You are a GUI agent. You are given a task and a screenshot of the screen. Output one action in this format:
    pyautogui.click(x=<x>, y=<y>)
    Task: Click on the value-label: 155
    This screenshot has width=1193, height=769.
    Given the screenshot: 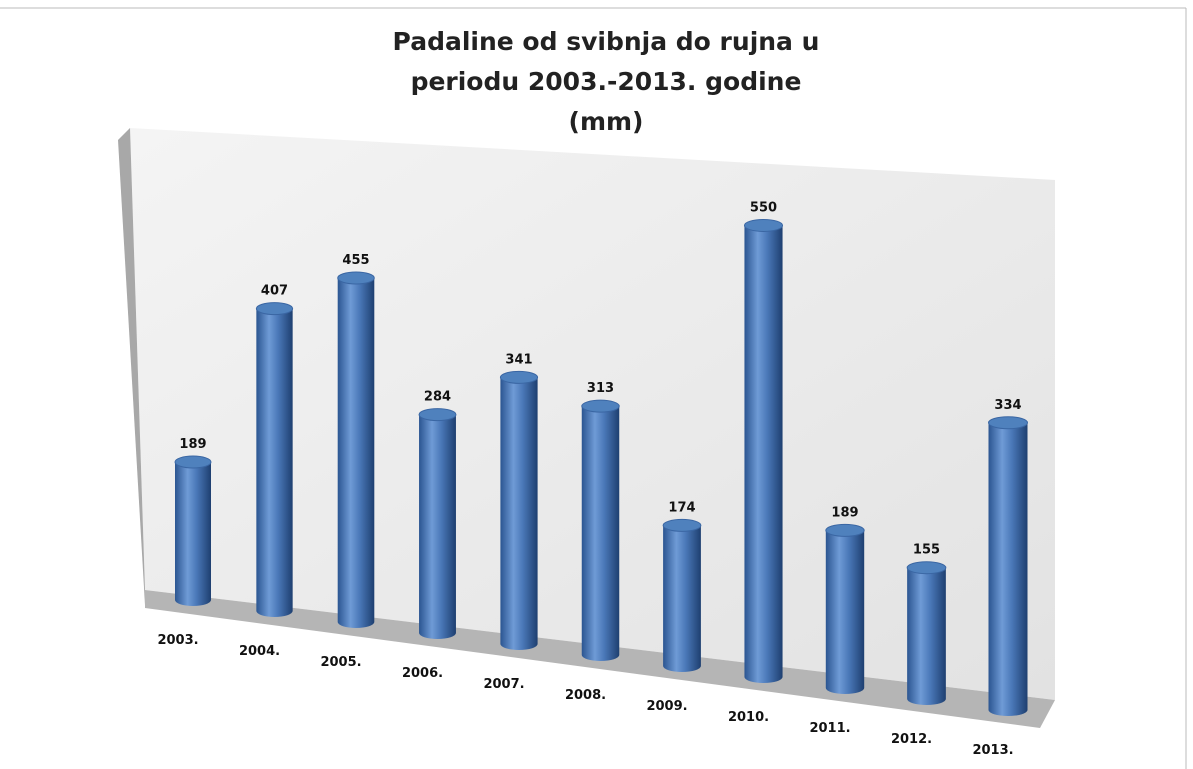 What is the action you would take?
    pyautogui.click(x=926, y=550)
    